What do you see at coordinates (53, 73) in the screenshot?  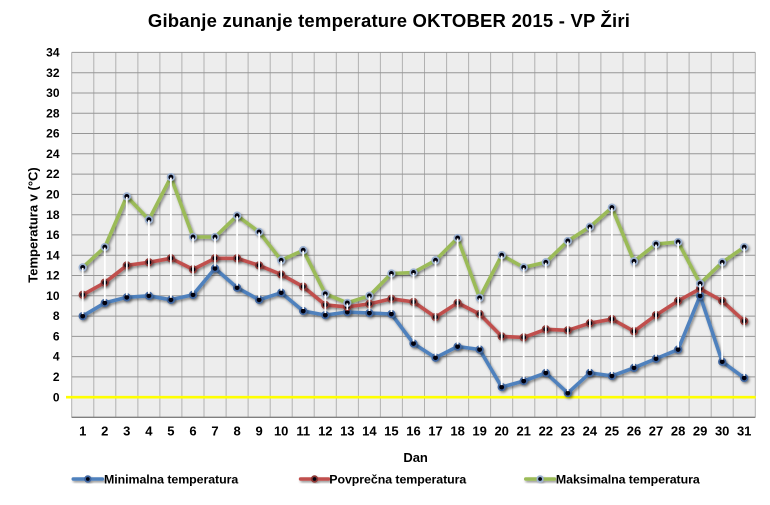 I see `svg-text: 32` at bounding box center [53, 73].